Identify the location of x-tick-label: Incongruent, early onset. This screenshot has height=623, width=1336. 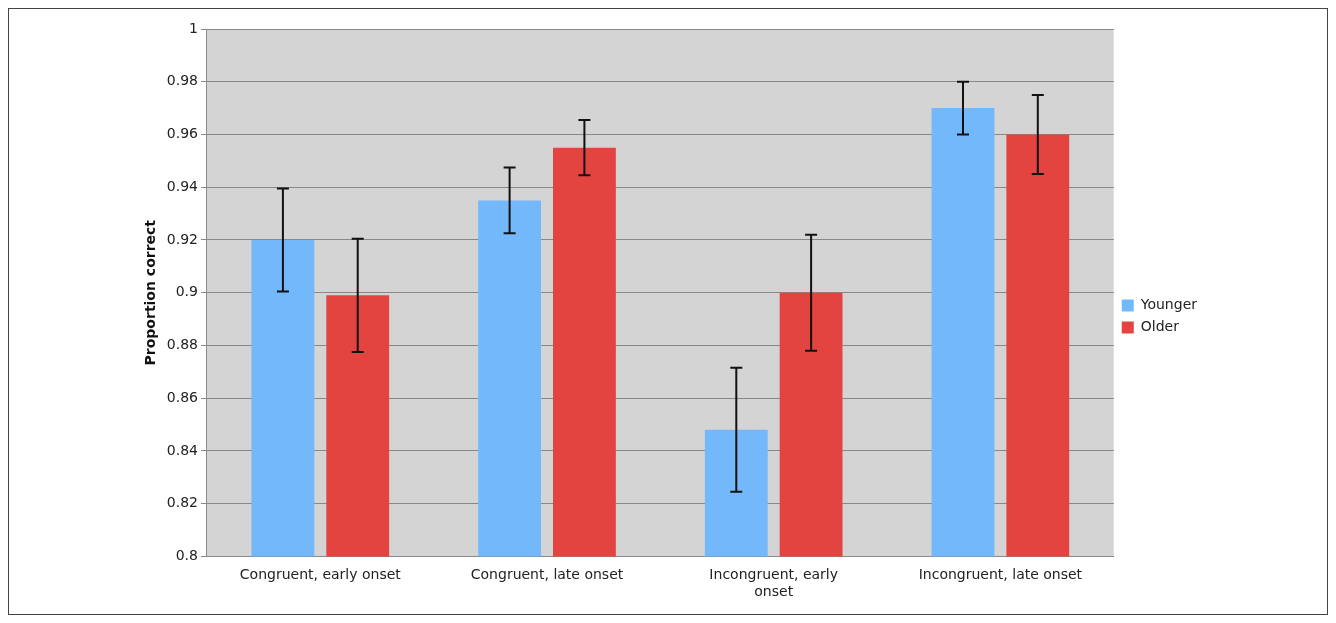
(774, 583).